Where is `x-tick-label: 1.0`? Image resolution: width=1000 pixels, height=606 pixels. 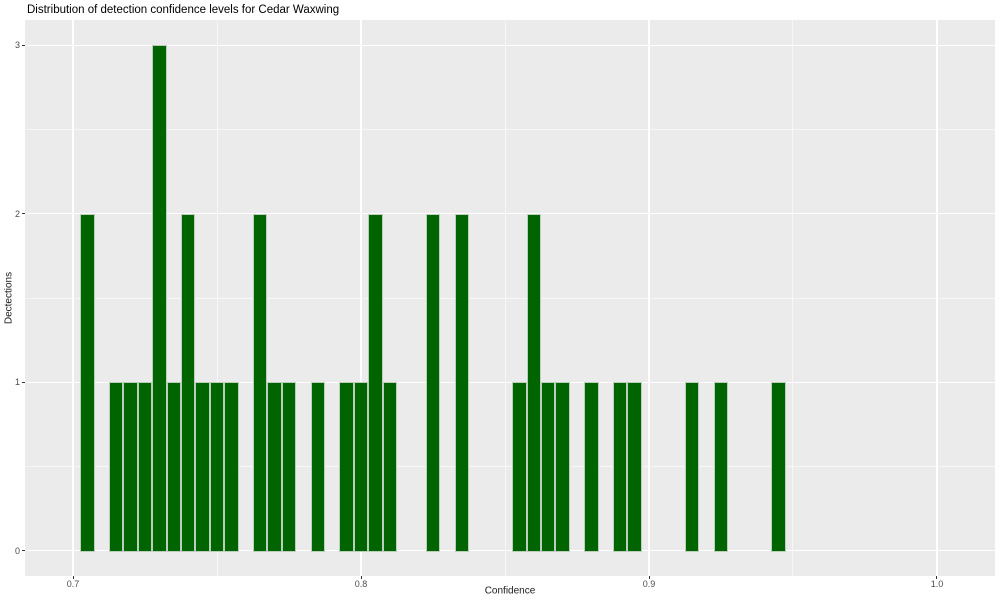 x-tick-label: 1.0 is located at coordinates (937, 584).